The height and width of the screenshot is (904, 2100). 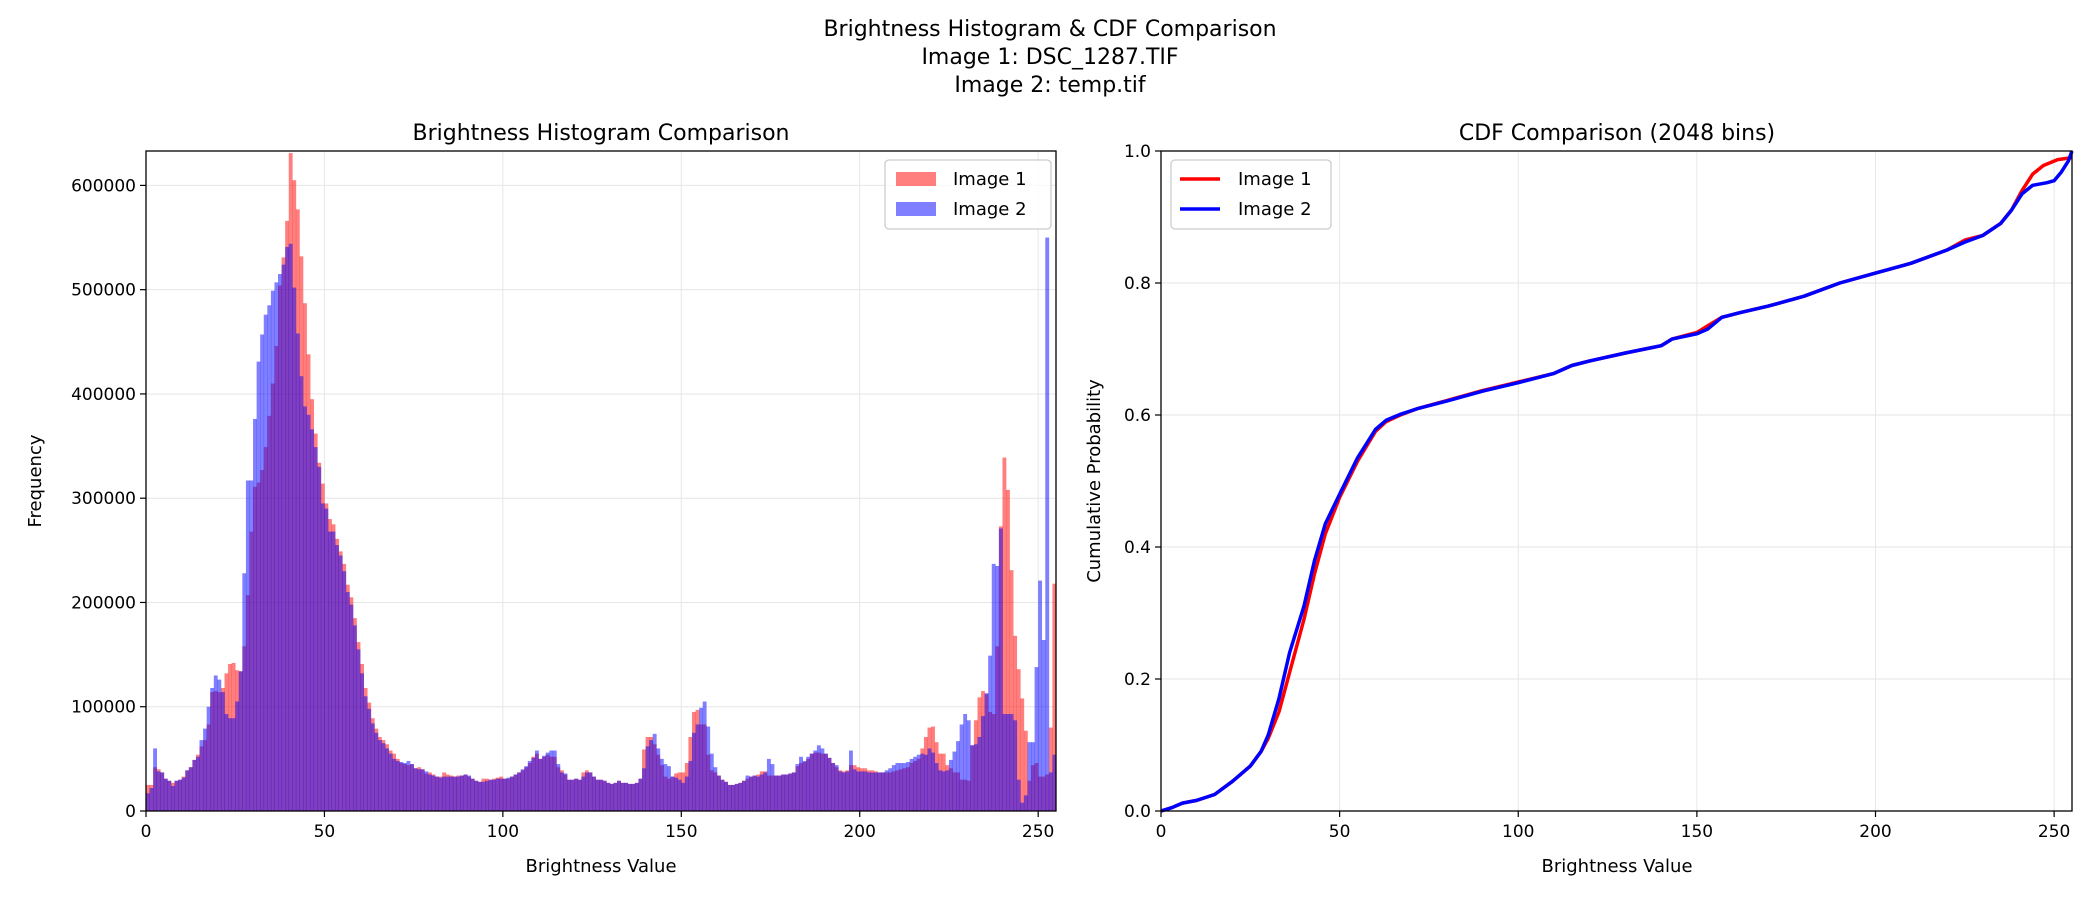 I want to click on histogram-legend: Image 1 Image 2, so click(x=968, y=194).